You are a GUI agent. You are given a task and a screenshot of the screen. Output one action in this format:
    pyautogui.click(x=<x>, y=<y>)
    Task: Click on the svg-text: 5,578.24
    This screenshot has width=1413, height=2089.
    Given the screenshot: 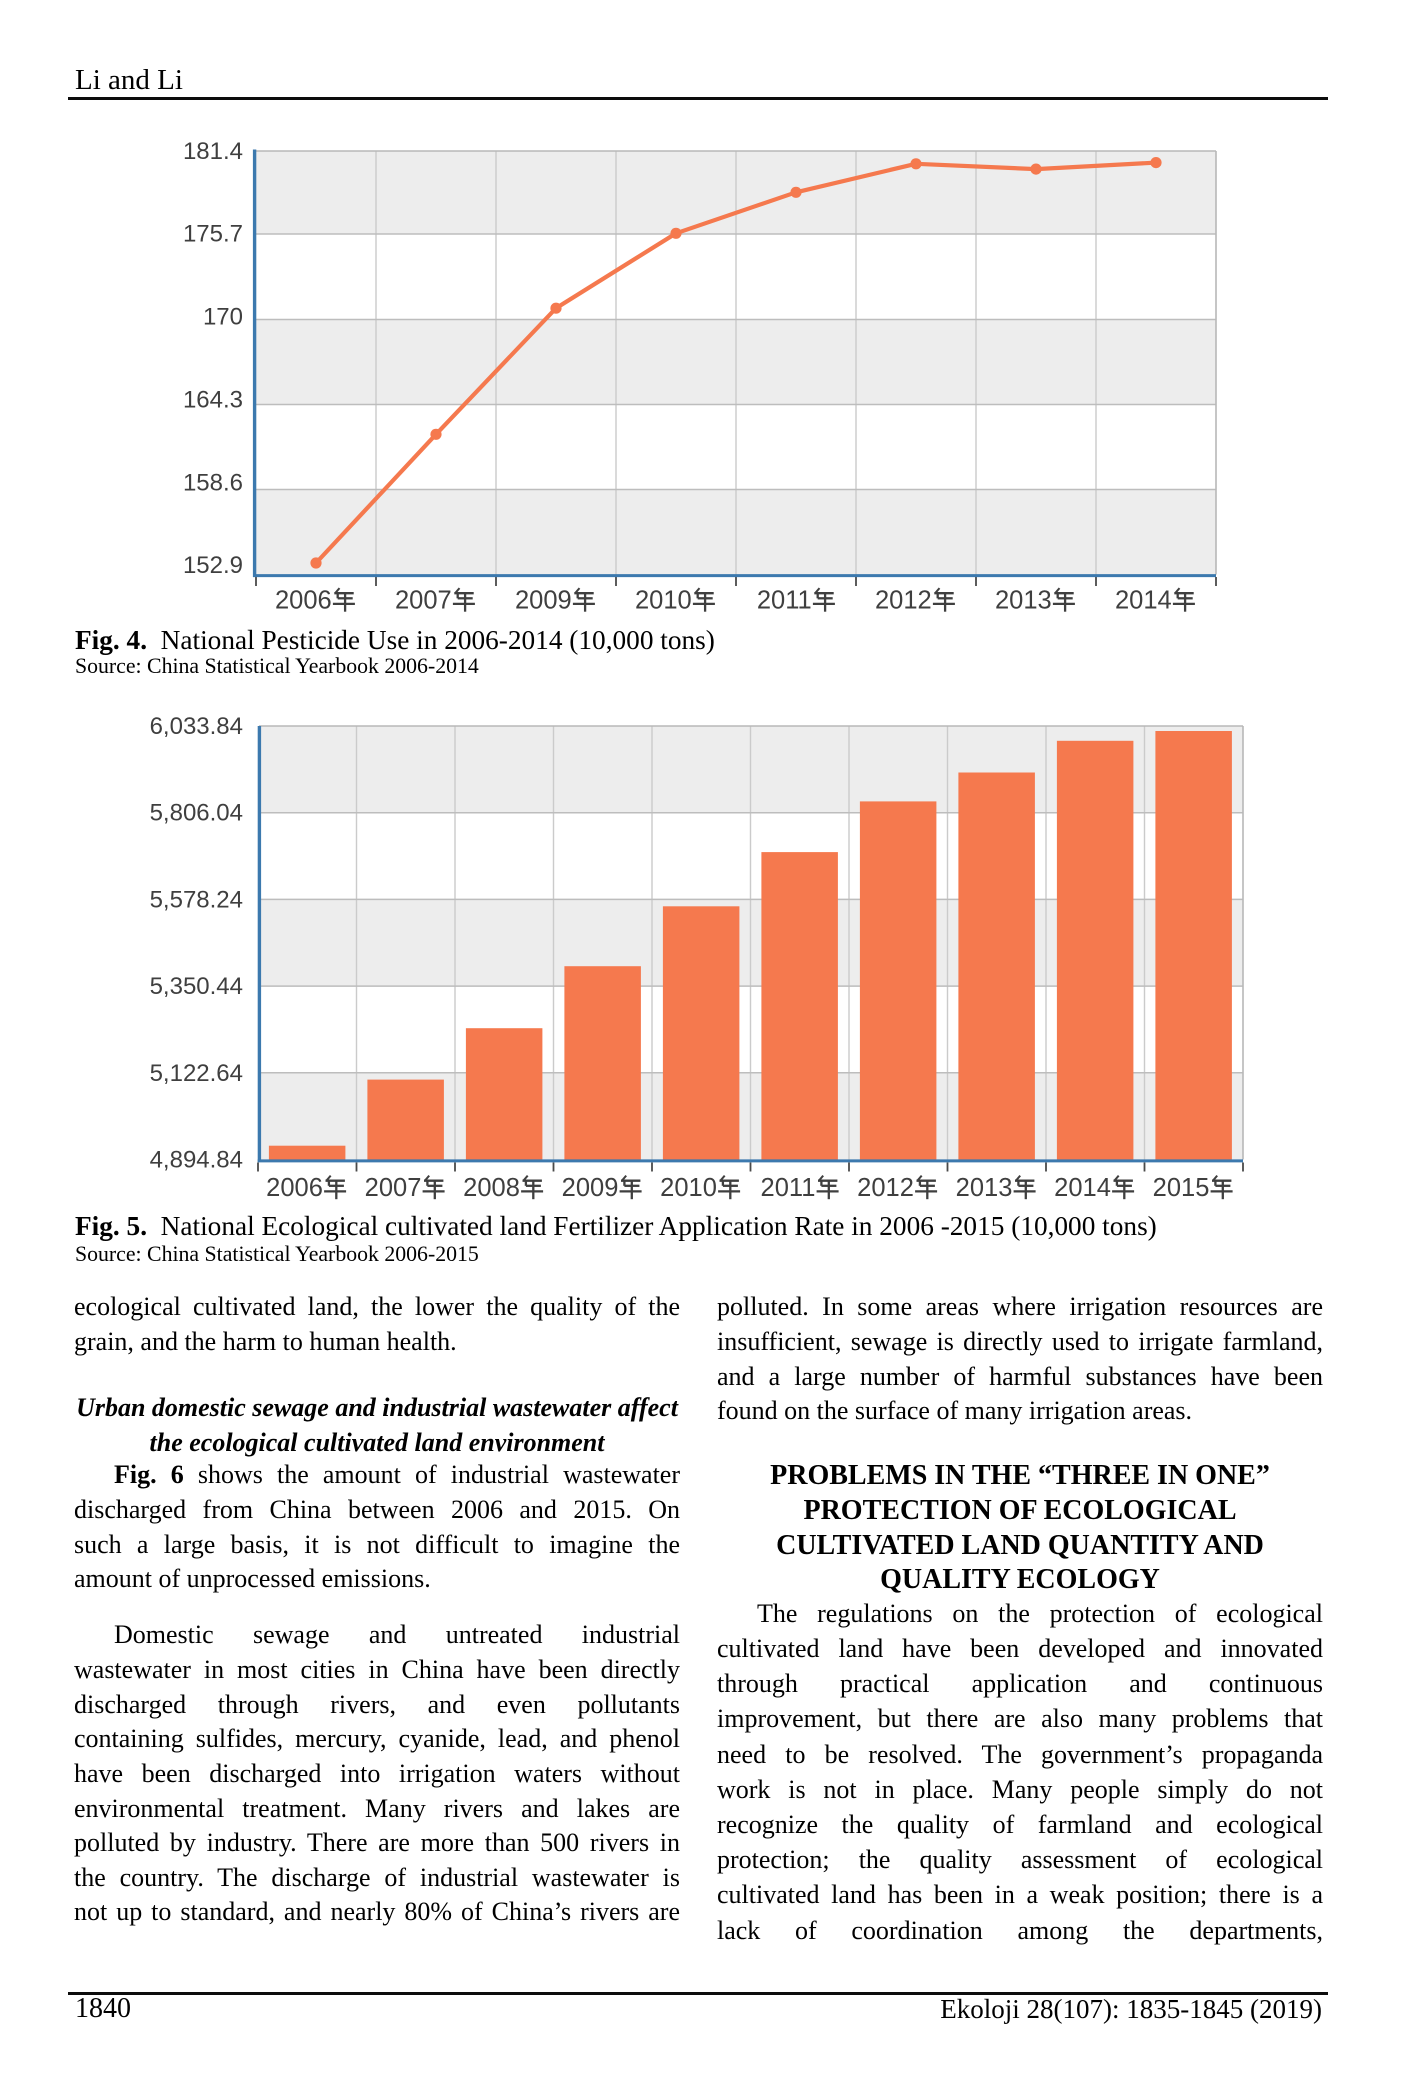 What is the action you would take?
    pyautogui.click(x=196, y=899)
    